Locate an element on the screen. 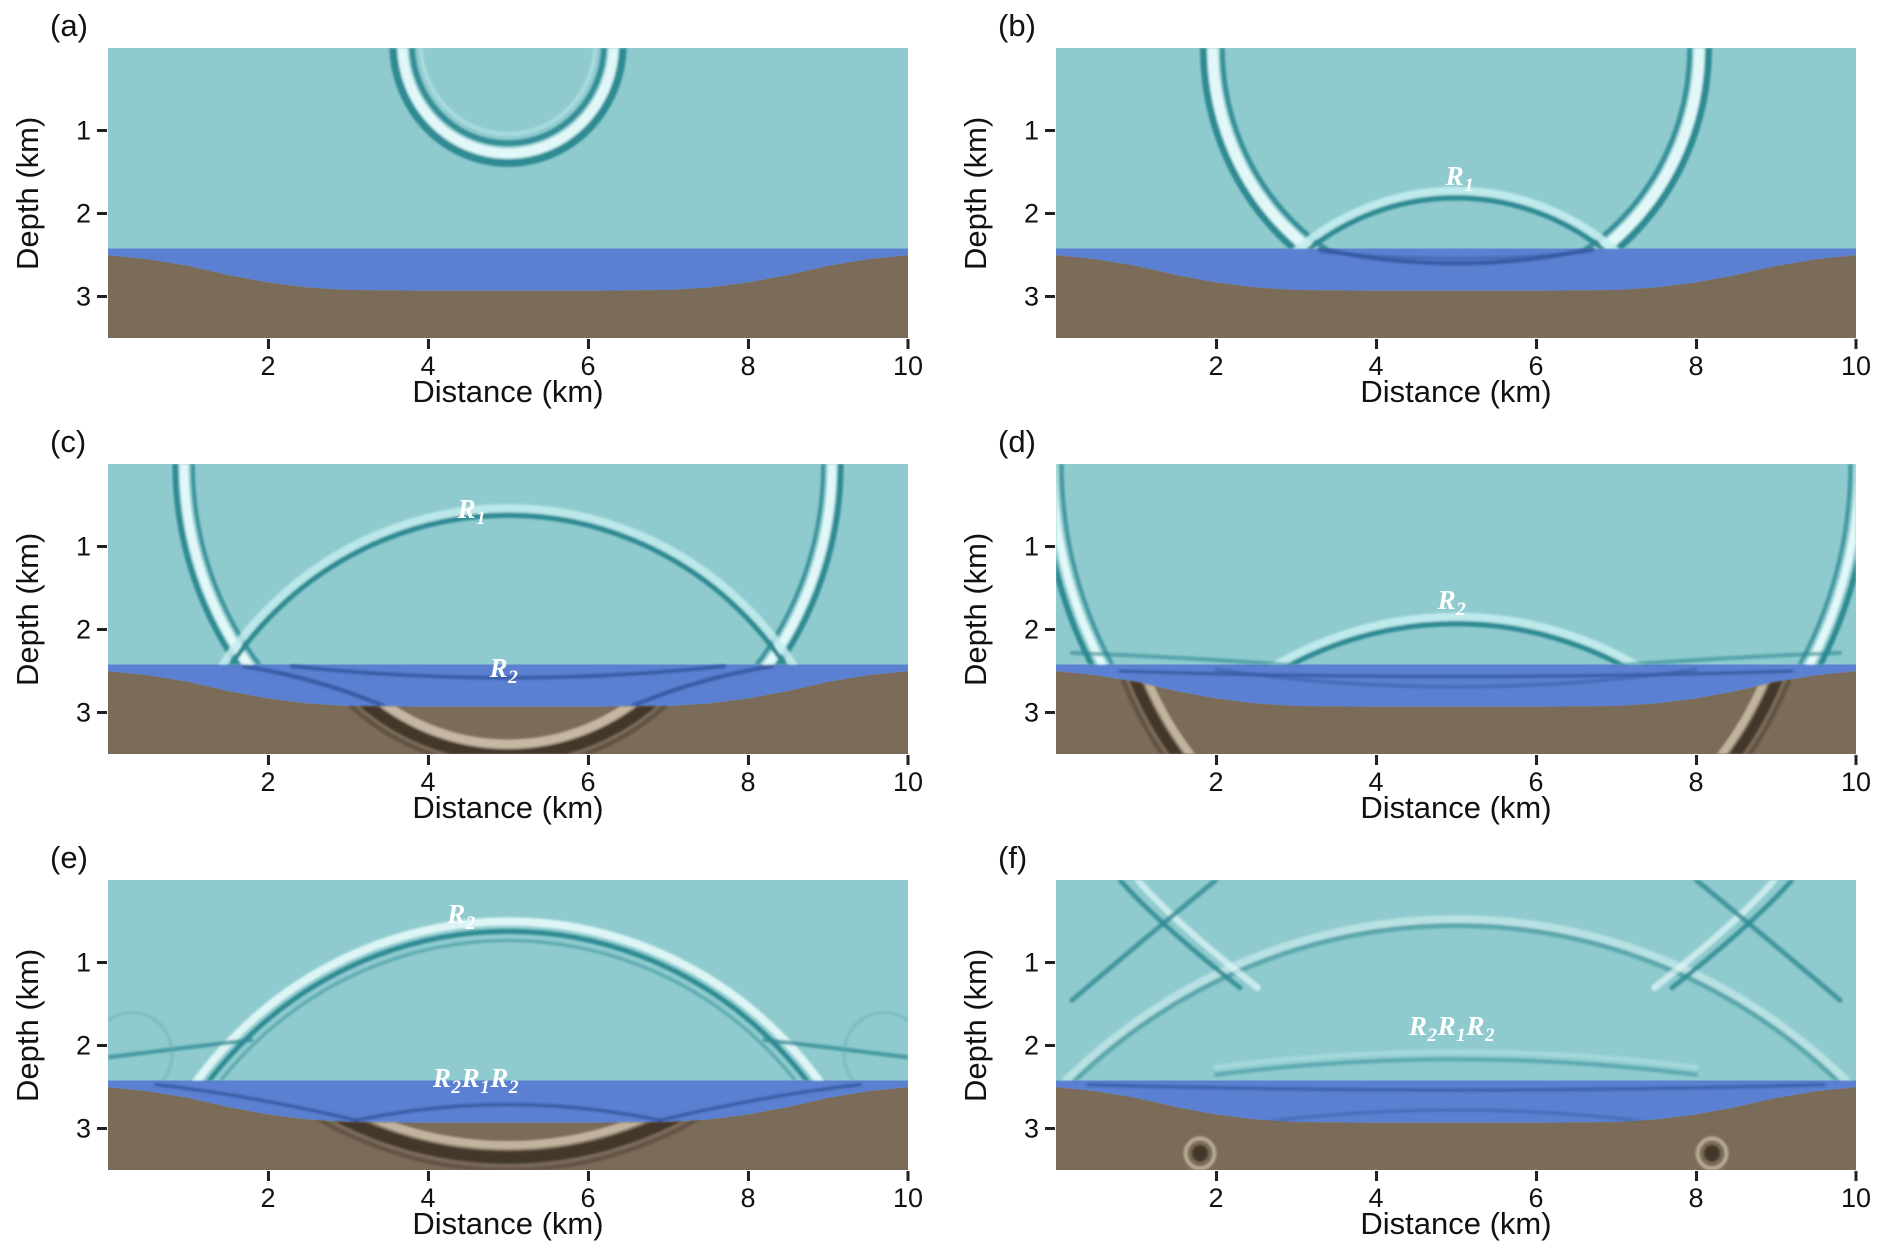 This screenshot has width=1892, height=1256. wavefield-plot-c: R1 R2 is located at coordinates (508, 609).